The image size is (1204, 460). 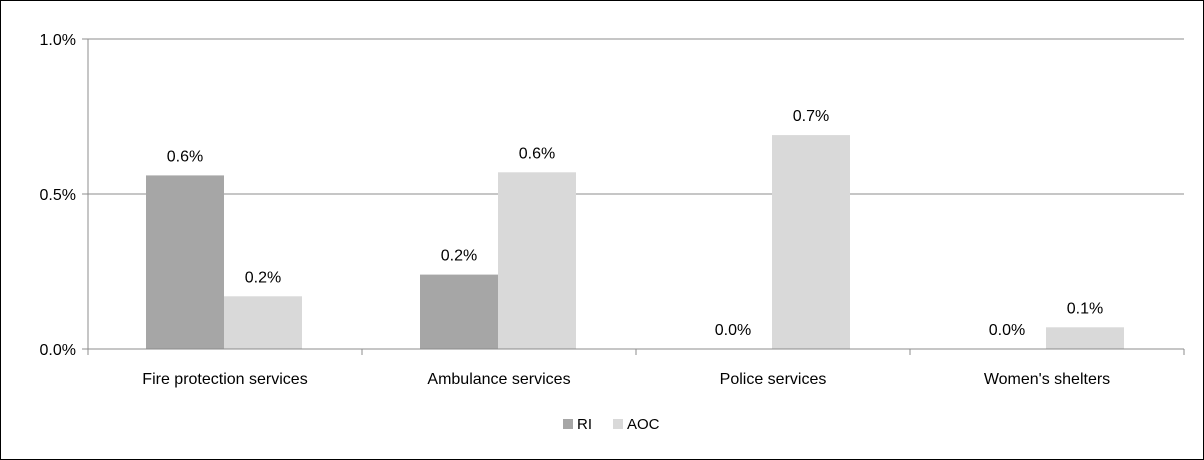 I want to click on y-tick-label: 0.0%, so click(x=58, y=350).